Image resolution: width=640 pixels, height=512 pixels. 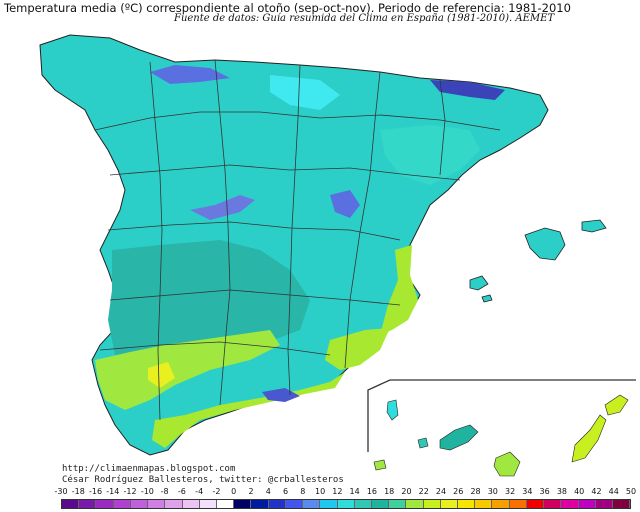 I want to click on legend-label: -4, so click(x=199, y=491).